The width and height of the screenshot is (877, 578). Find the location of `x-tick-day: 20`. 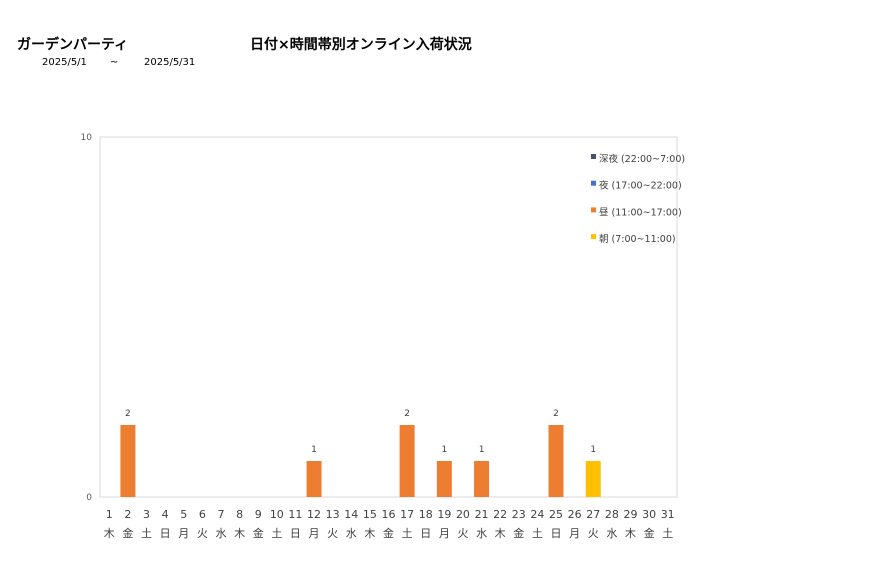

x-tick-day: 20 is located at coordinates (463, 514).